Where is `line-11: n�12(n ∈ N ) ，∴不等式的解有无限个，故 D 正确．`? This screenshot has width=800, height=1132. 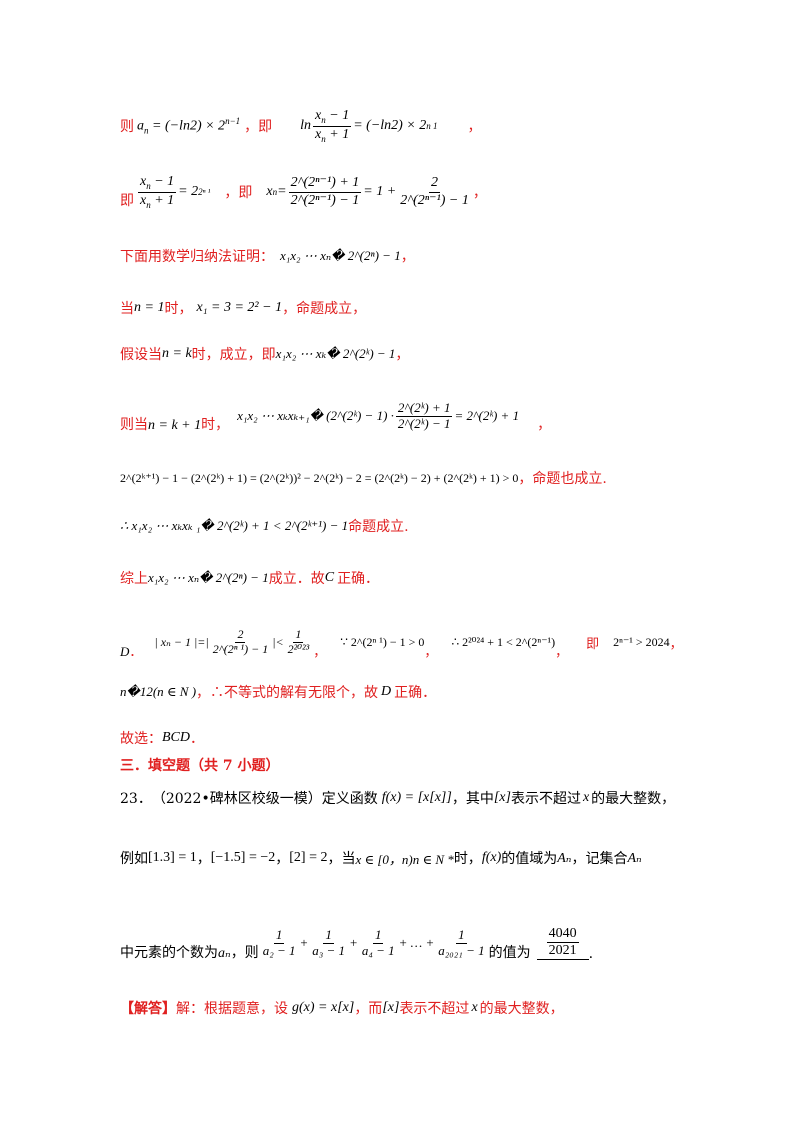 line-11: n�12(n ∈ N ) ，∴不等式的解有无限个，故 D 正确． is located at coordinates (278, 692).